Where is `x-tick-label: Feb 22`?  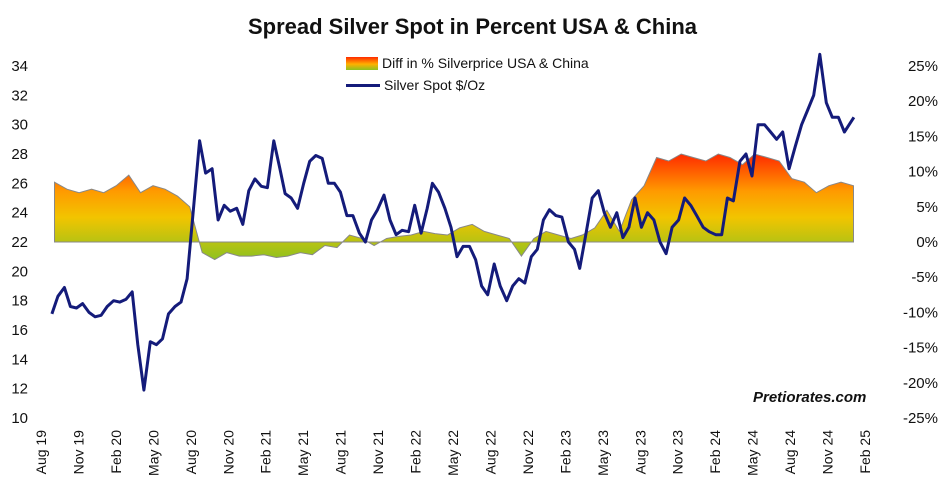
x-tick-label: Feb 22 is located at coordinates (416, 452).